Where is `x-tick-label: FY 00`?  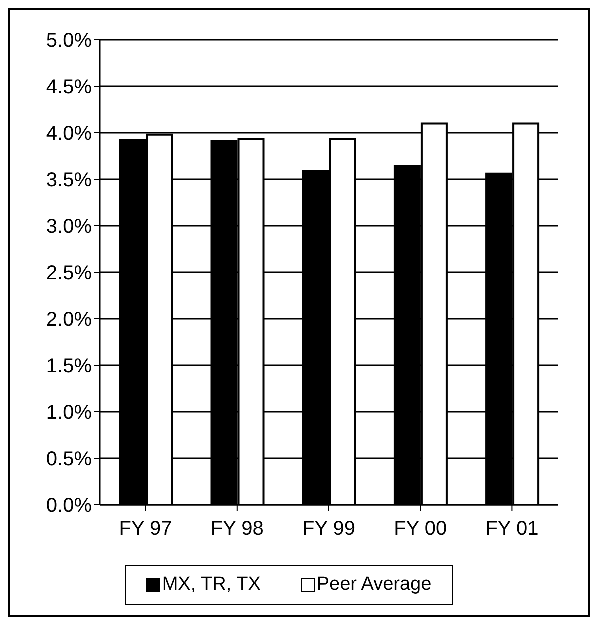
x-tick-label: FY 00 is located at coordinates (421, 529).